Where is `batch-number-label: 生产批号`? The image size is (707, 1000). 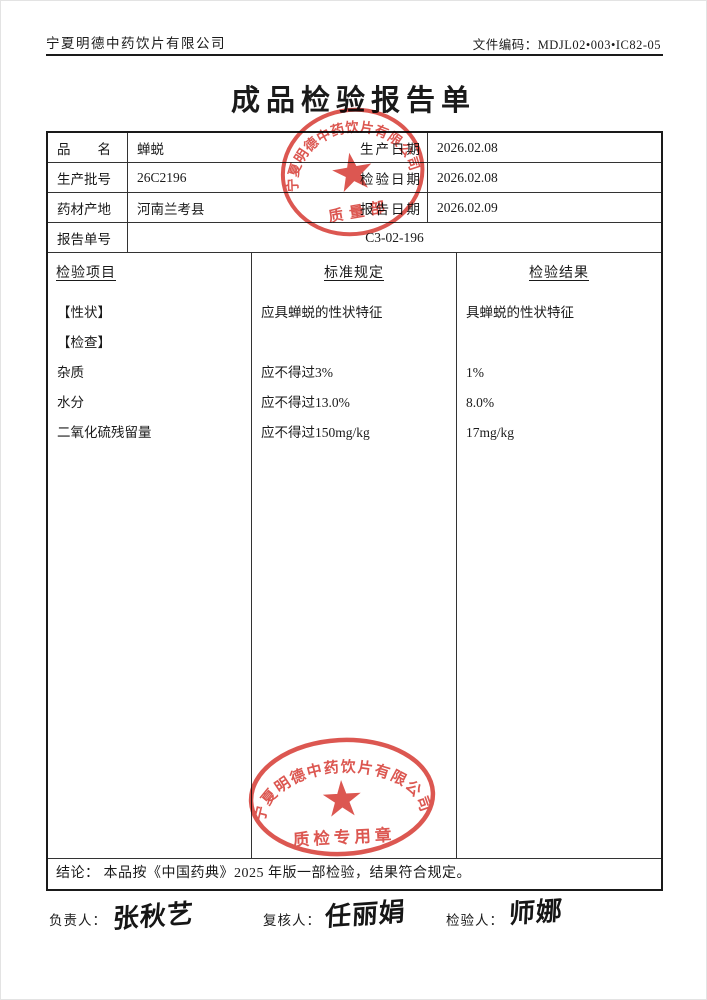
batch-number-label: 生产批号 is located at coordinates (88, 177).